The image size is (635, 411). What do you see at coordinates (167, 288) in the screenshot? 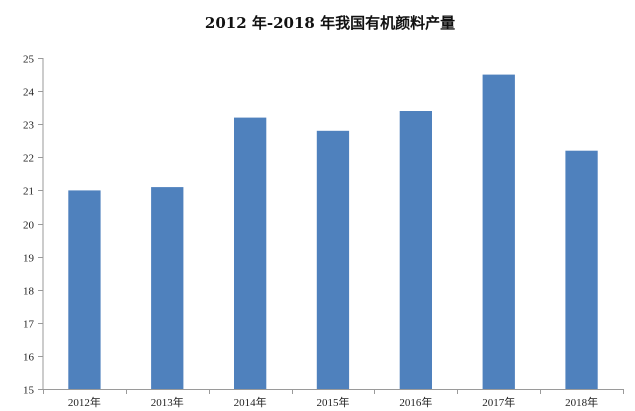
I see `bar-2013年` at bounding box center [167, 288].